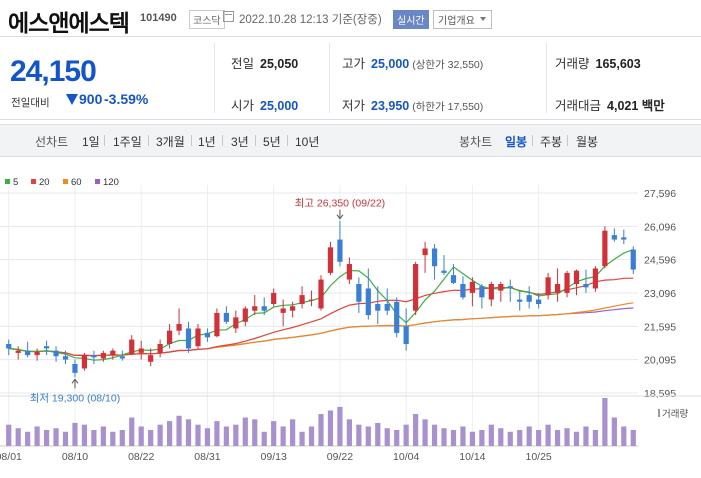 This screenshot has width=701, height=478. Describe the element at coordinates (412, 104) in the screenshot. I see `low-price: 저가 23,950 (하한가 17,550)` at that location.